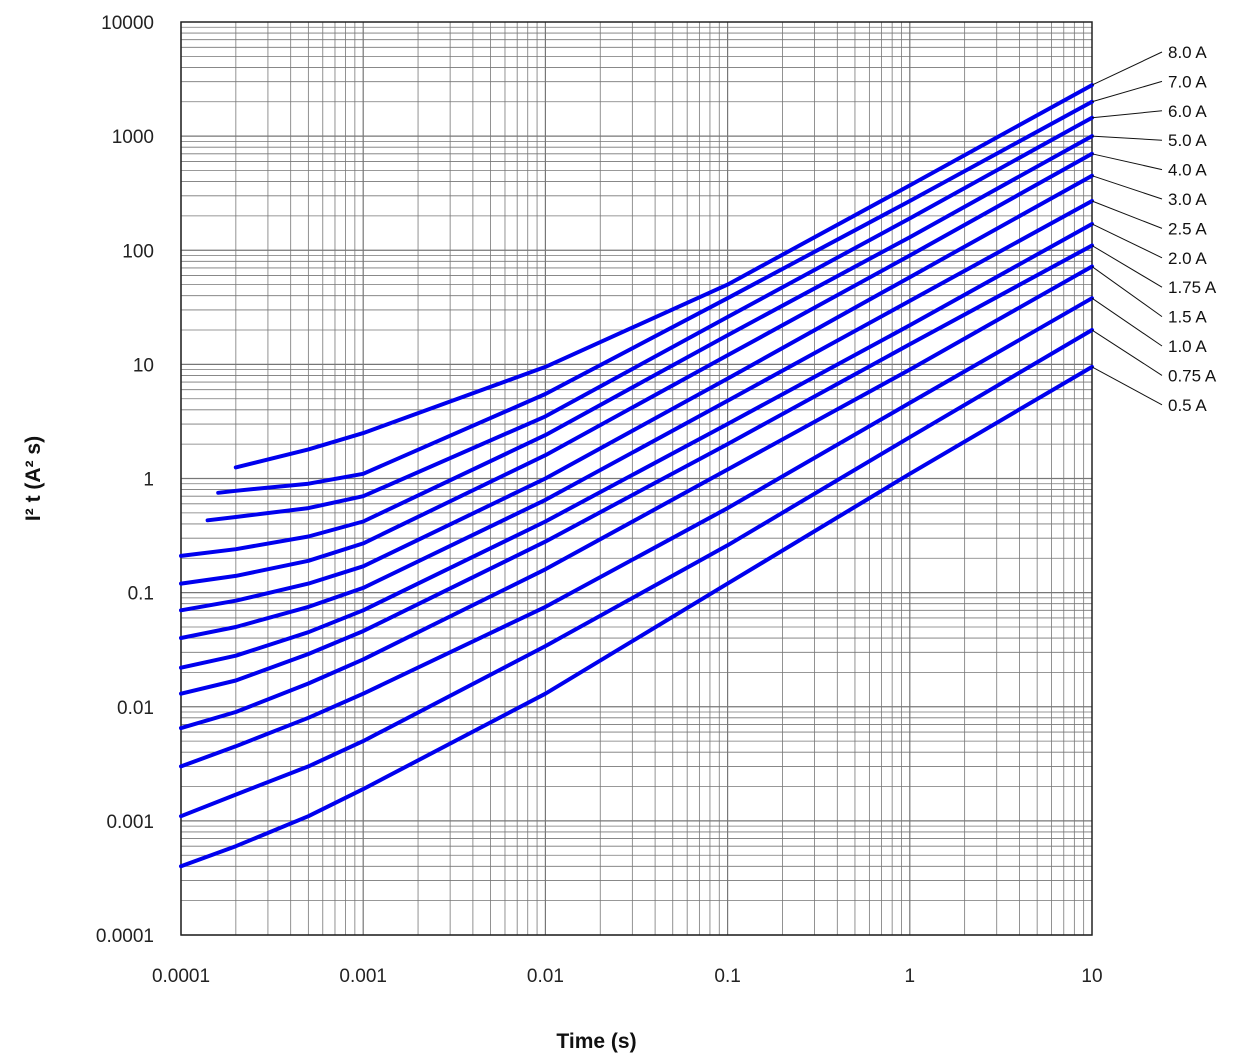  What do you see at coordinates (1187, 405) in the screenshot?
I see `legend-label: 0.5 A` at bounding box center [1187, 405].